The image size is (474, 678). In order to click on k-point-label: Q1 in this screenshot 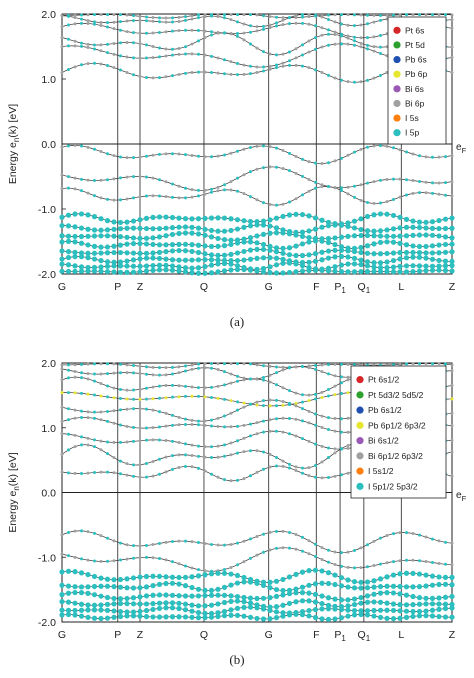, I will do `click(364, 636)`.